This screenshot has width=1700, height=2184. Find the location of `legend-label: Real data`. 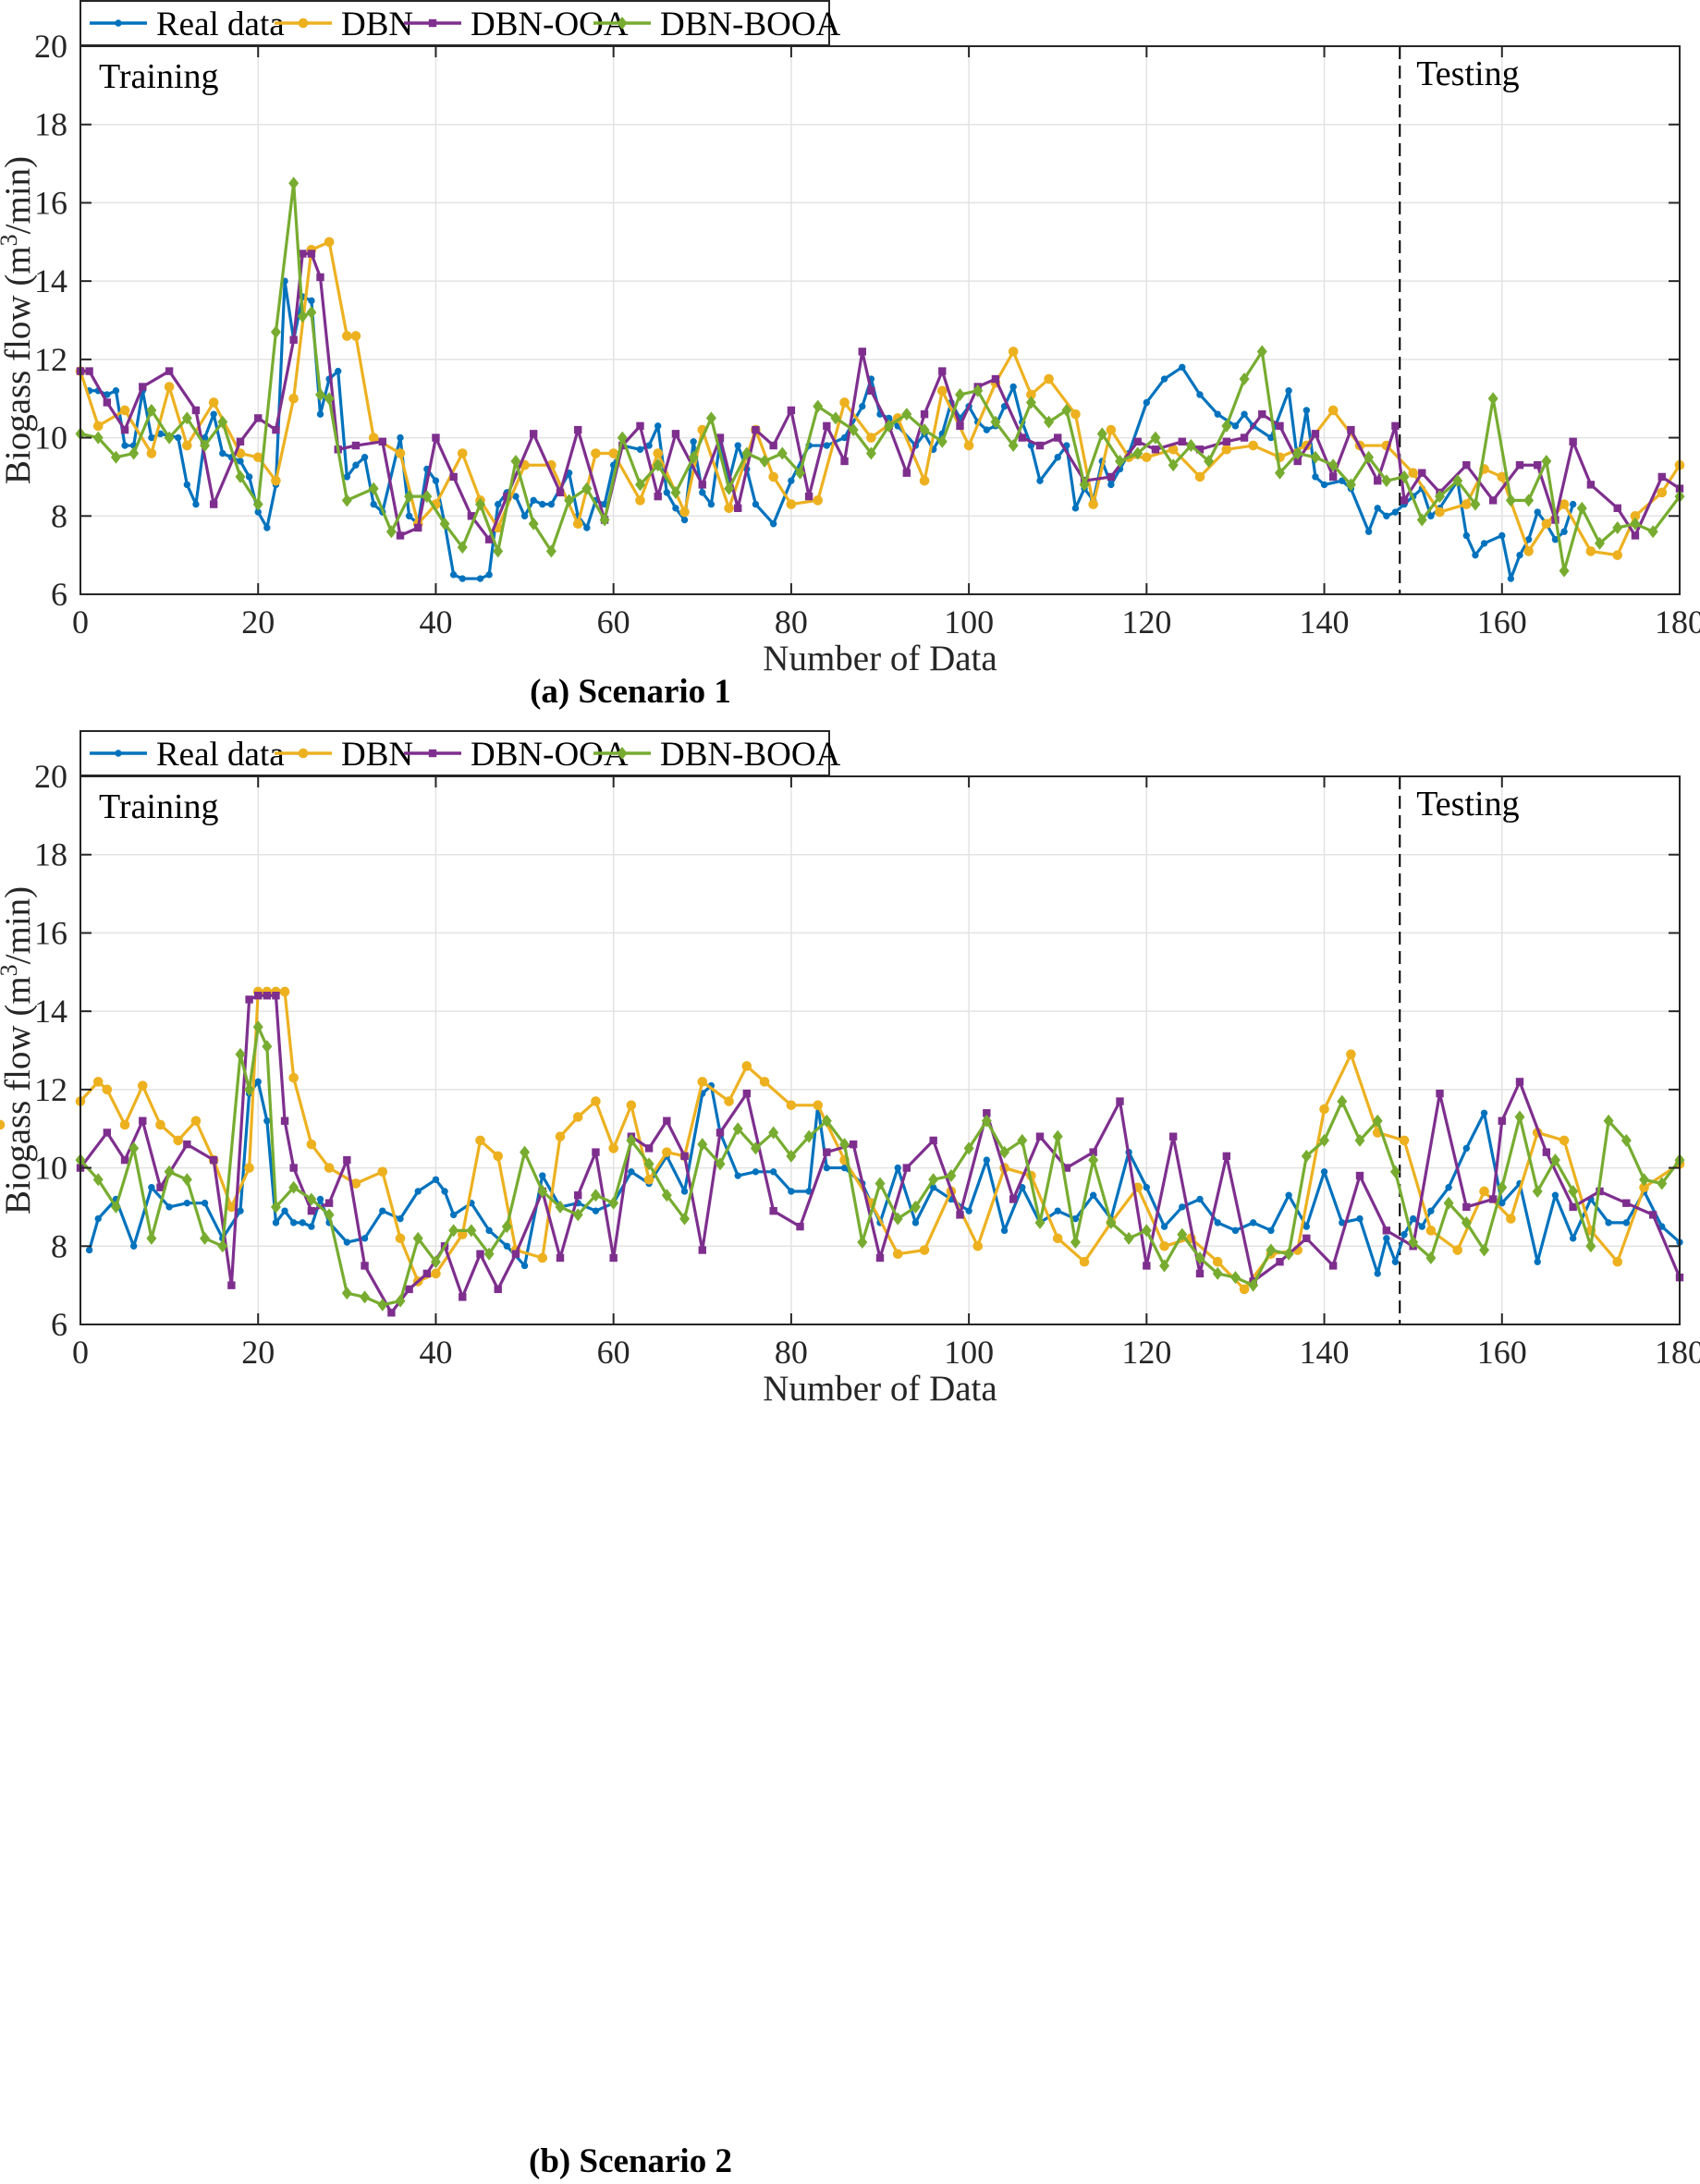

legend-label: Real data is located at coordinates (220, 24).